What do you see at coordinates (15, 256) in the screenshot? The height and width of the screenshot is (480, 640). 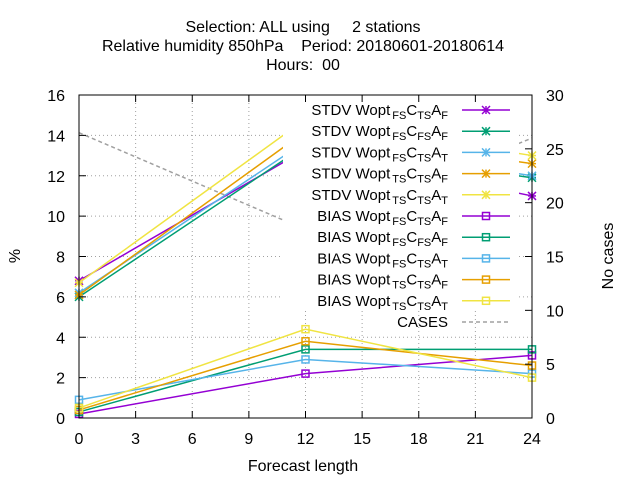 I see `y-axis-label: %` at bounding box center [15, 256].